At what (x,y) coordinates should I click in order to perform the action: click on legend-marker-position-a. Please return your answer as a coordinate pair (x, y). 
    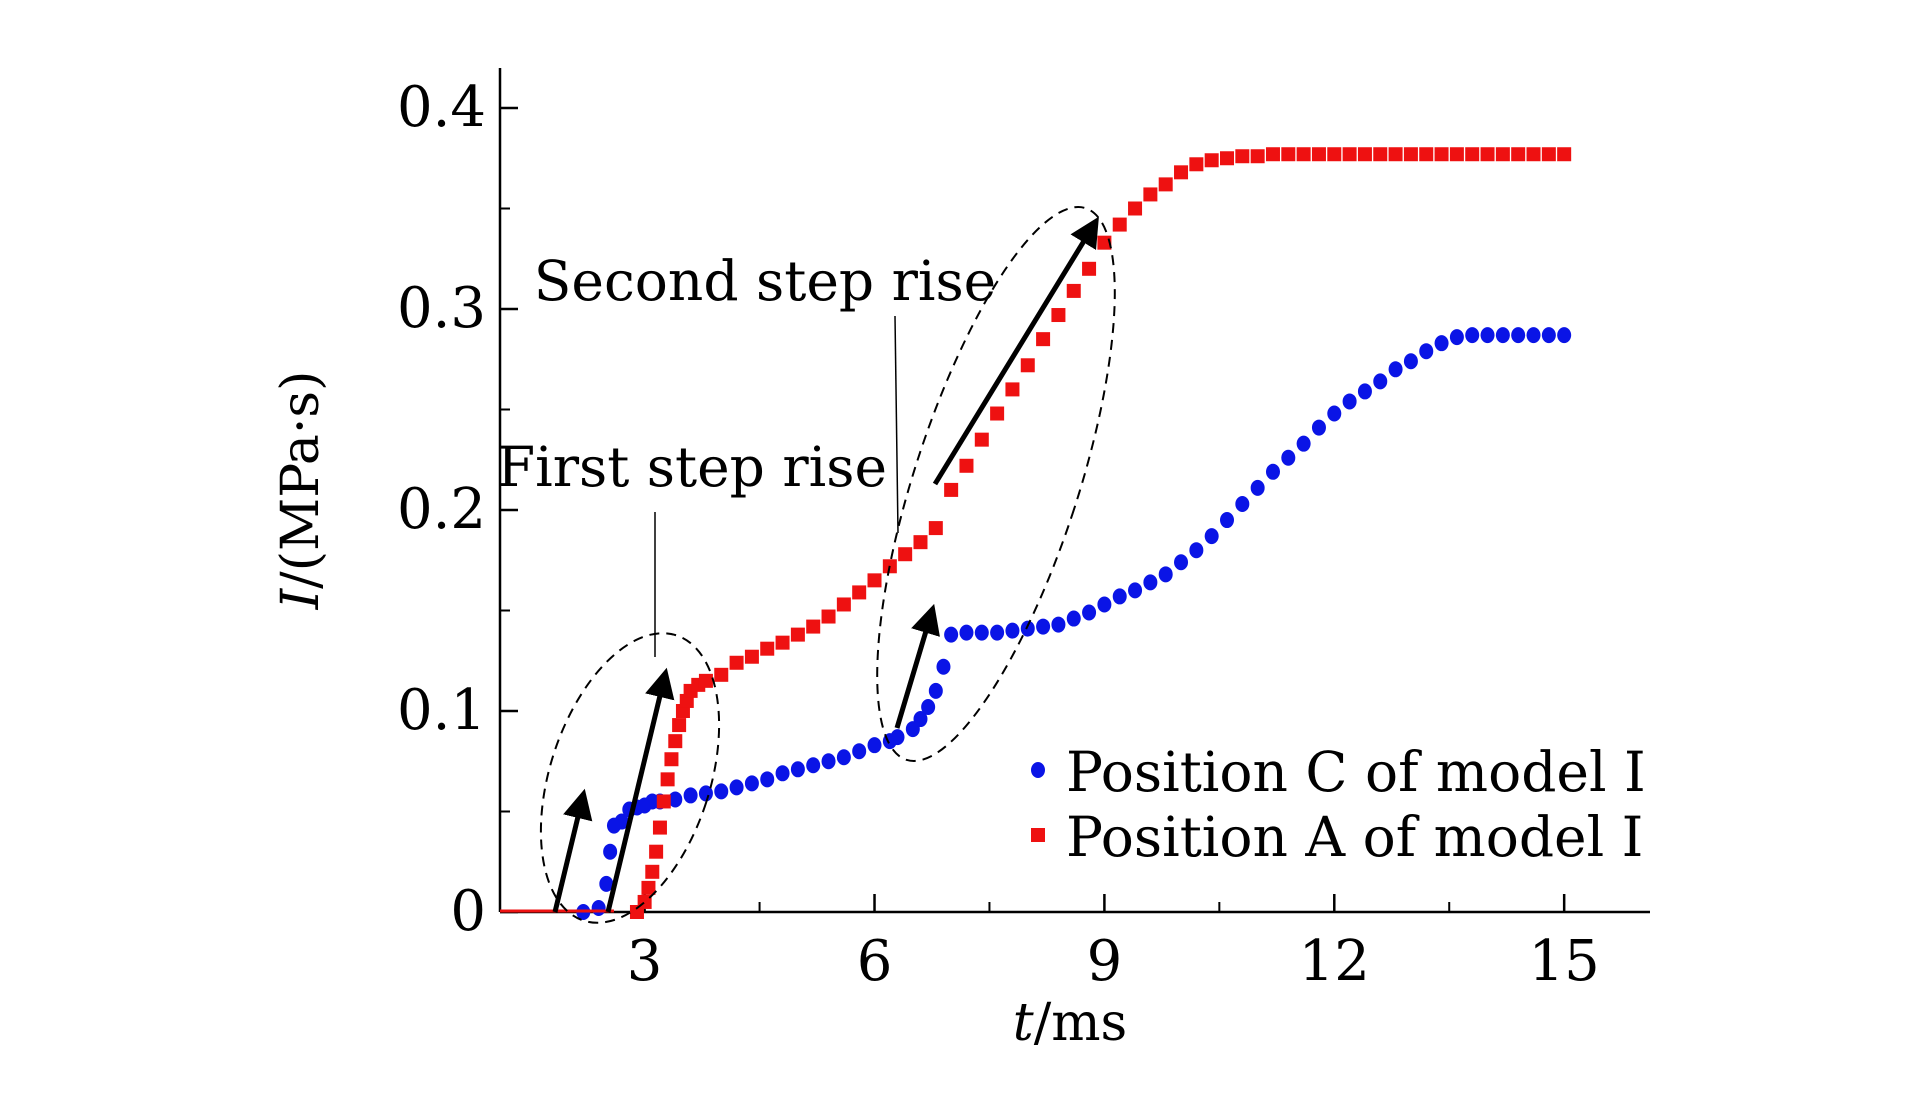
    Looking at the image, I should click on (1038, 835).